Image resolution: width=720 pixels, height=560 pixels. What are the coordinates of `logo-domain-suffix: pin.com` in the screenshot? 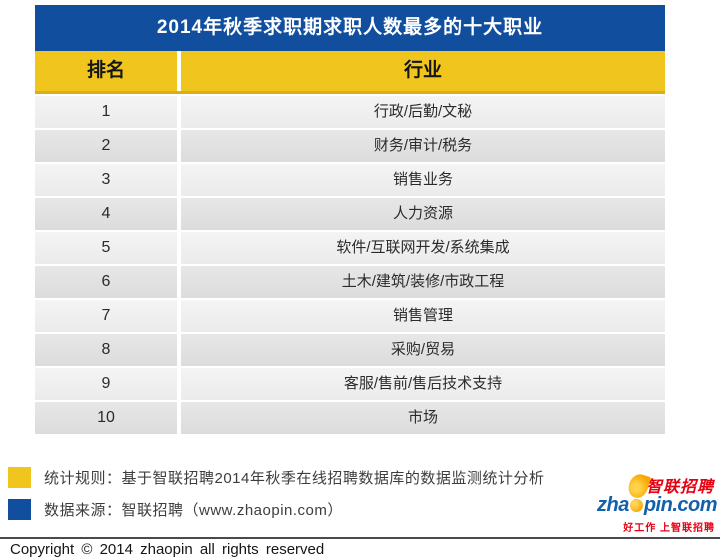 It's located at (680, 505).